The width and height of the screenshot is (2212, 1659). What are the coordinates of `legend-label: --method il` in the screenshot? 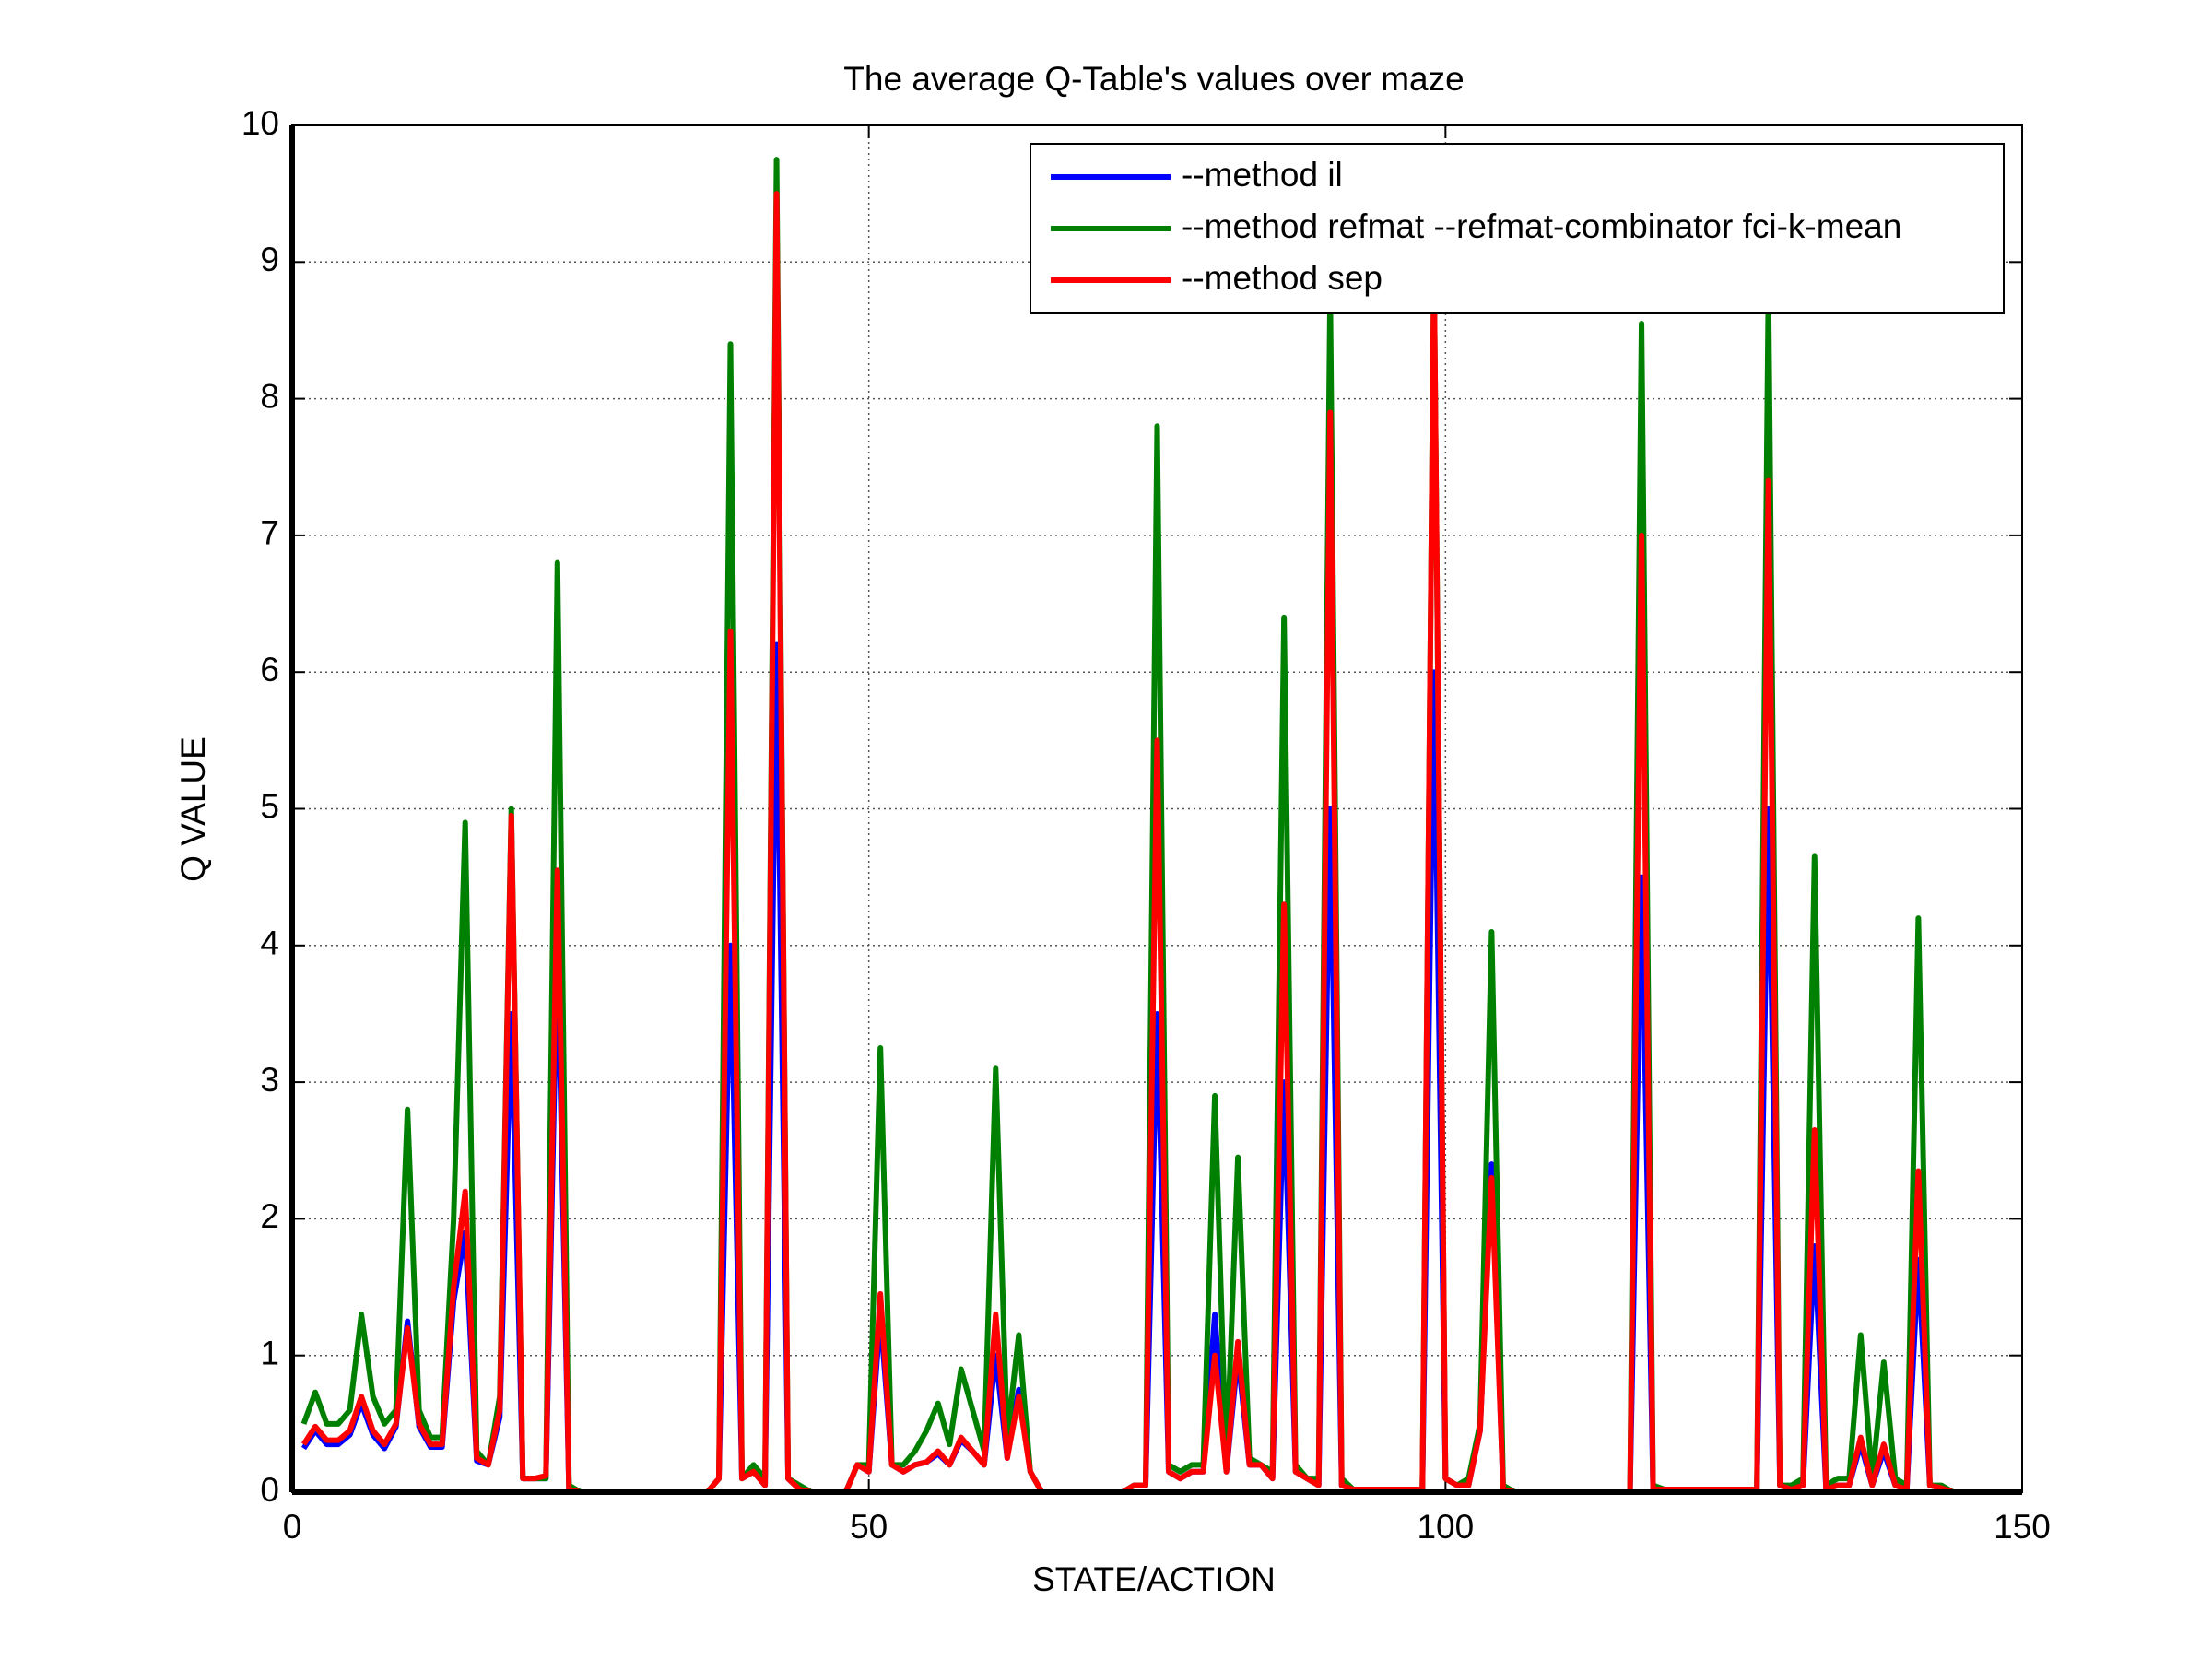 It's located at (1262, 175).